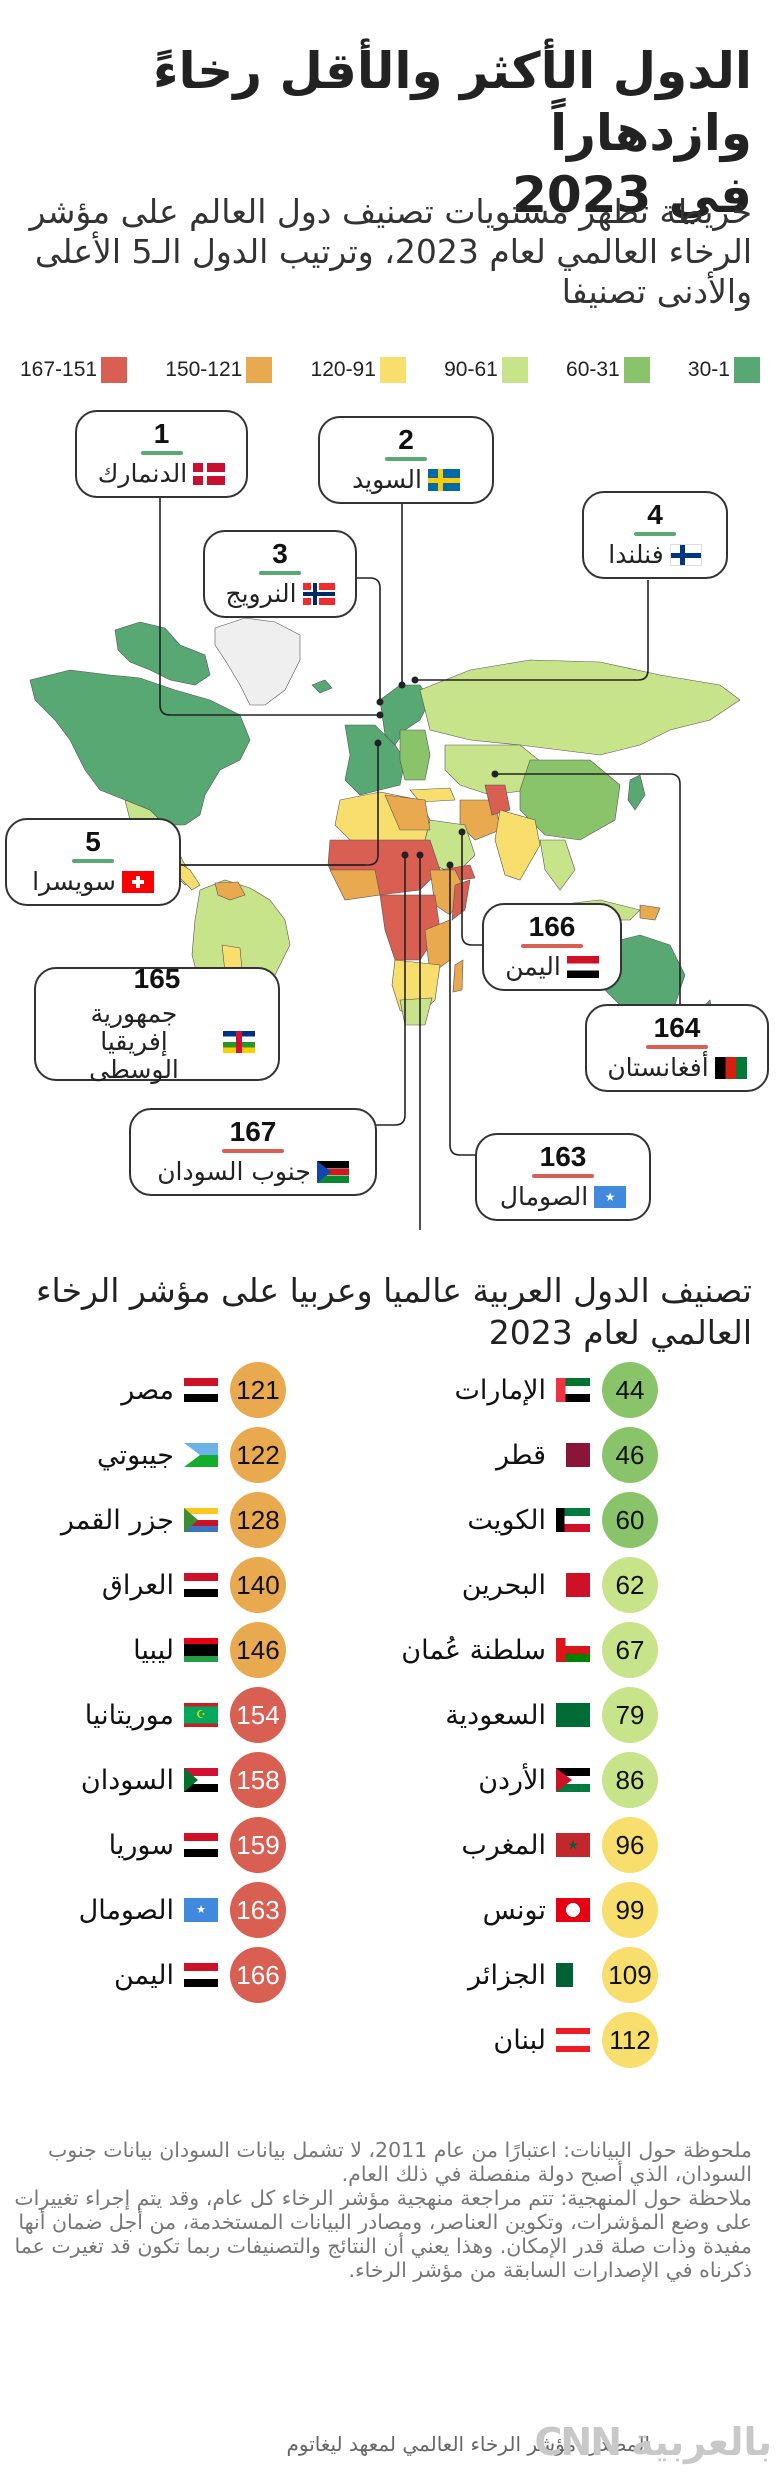 This screenshot has width=780, height=2475. I want to click on country-name: جيبوتي, so click(135, 1455).